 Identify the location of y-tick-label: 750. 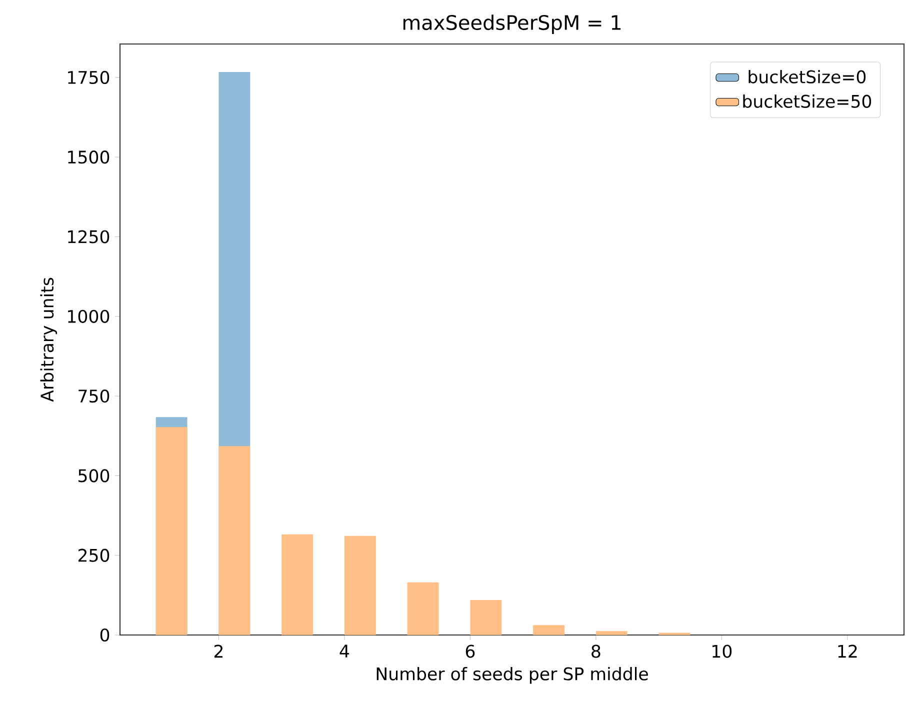
(94, 396).